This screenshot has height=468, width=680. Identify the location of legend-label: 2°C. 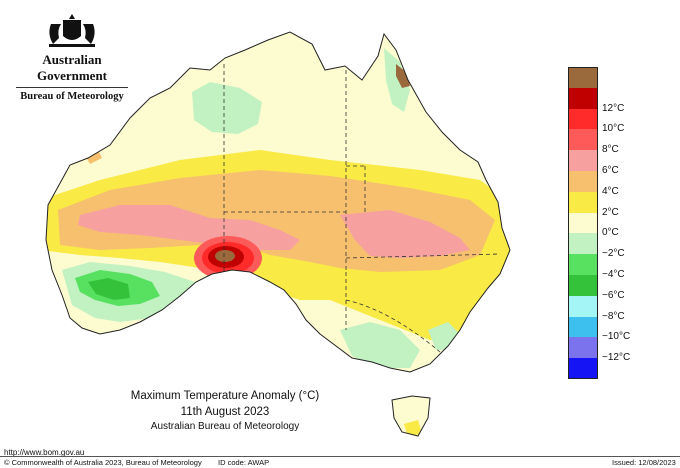
(610, 212).